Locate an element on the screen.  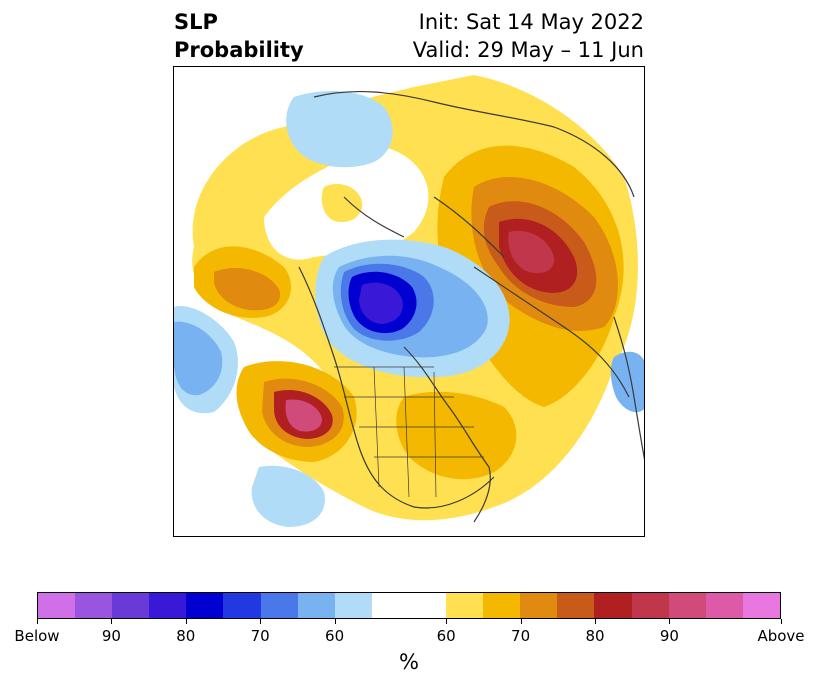
init-date: Init: Sat 14 May 2022 is located at coordinates (528, 22).